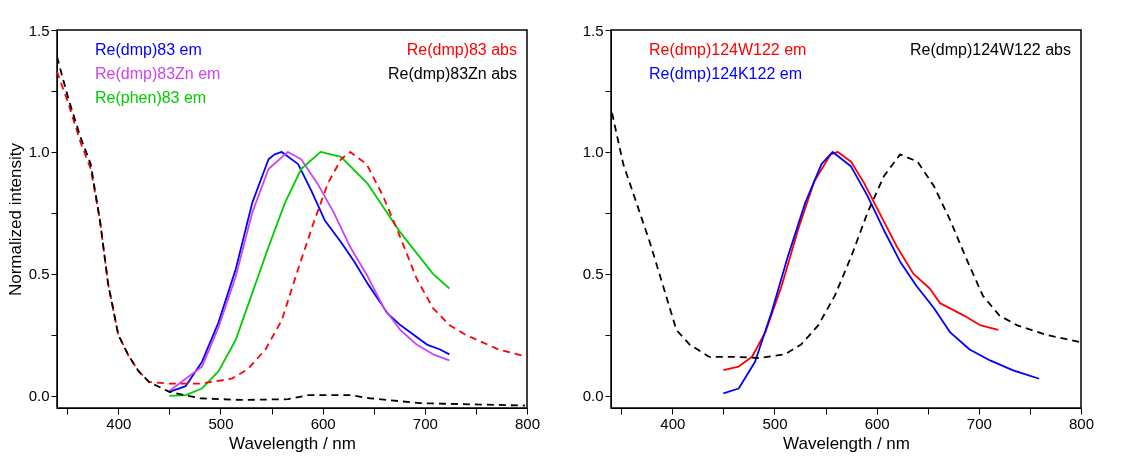 This screenshot has width=1123, height=473. Describe the element at coordinates (148, 49) in the screenshot. I see `text: Re(dmp)83 em` at that location.